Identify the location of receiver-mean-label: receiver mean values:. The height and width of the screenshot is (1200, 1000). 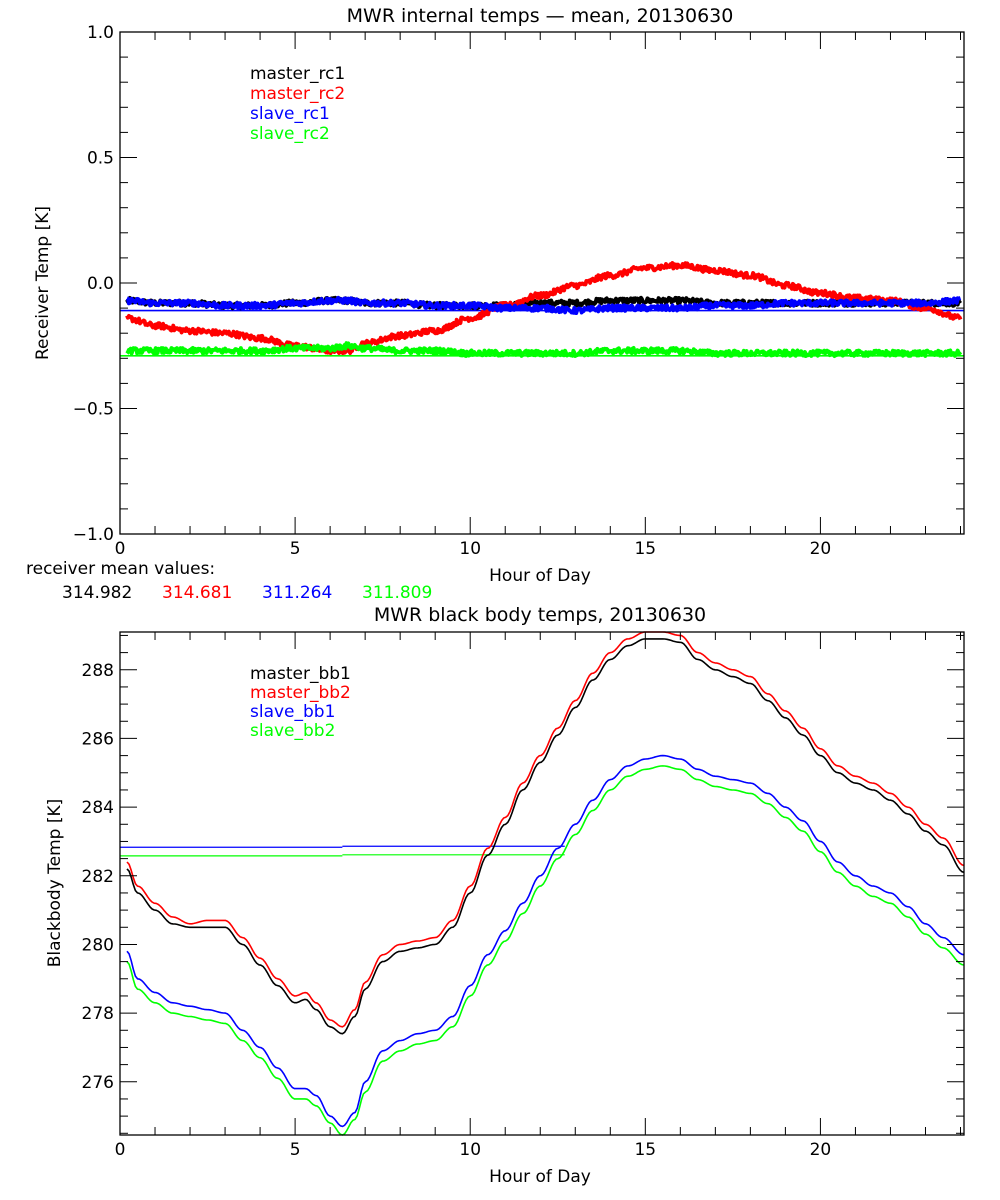
(120, 569).